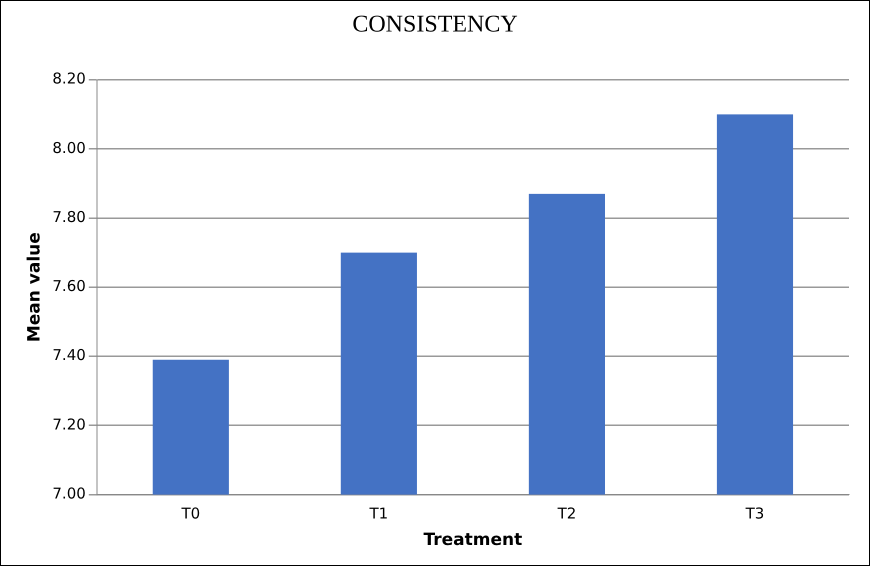 The image size is (870, 566). Describe the element at coordinates (754, 513) in the screenshot. I see `x-tick-label: T3` at that location.